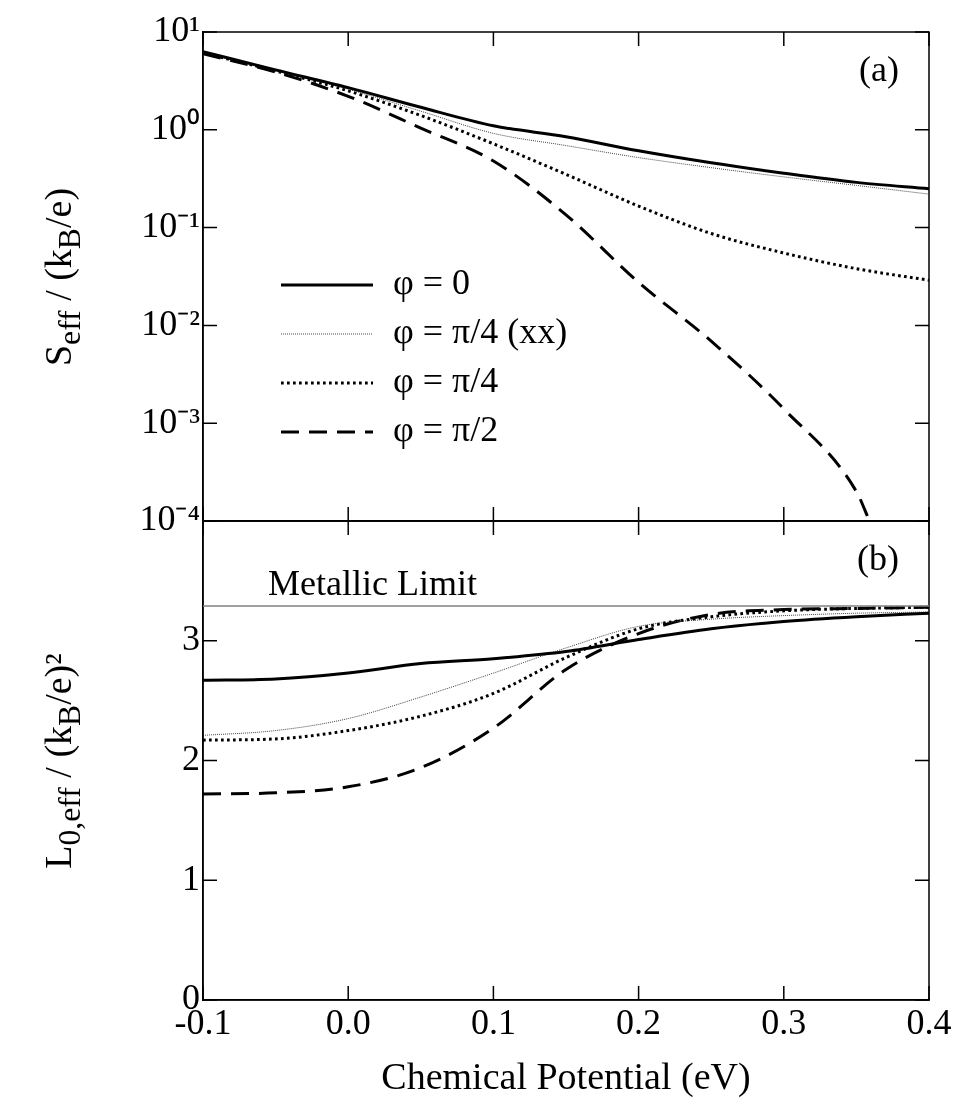 This screenshot has width=963, height=1105. I want to click on x-tick-label: 0.1, so click(493, 1022).